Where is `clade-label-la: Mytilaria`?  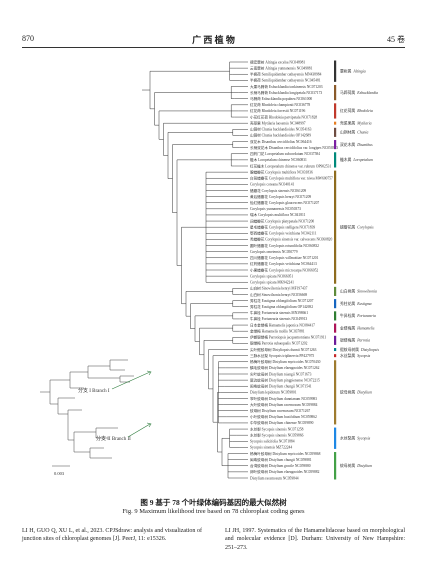
clade-label-la: Mytilaria is located at coordinates (363, 123).